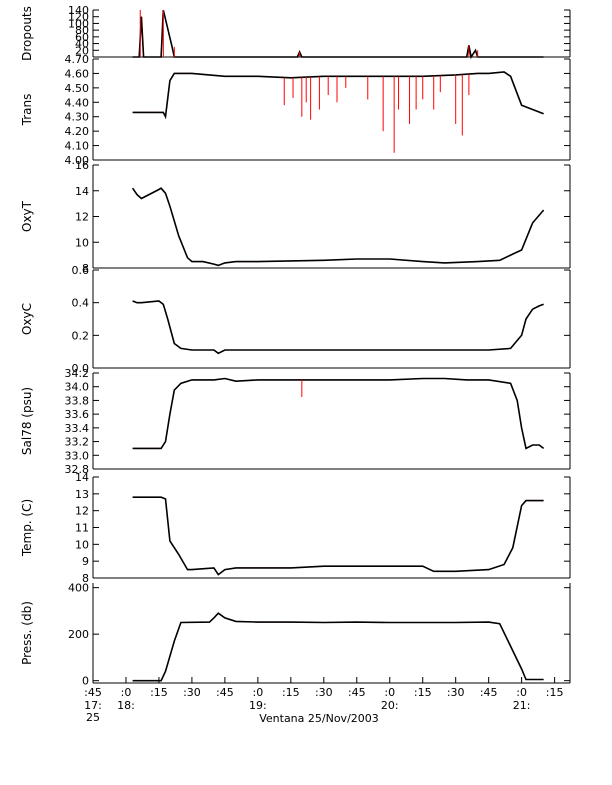  I want to click on y-tick-label: 4.10, so click(77, 146).